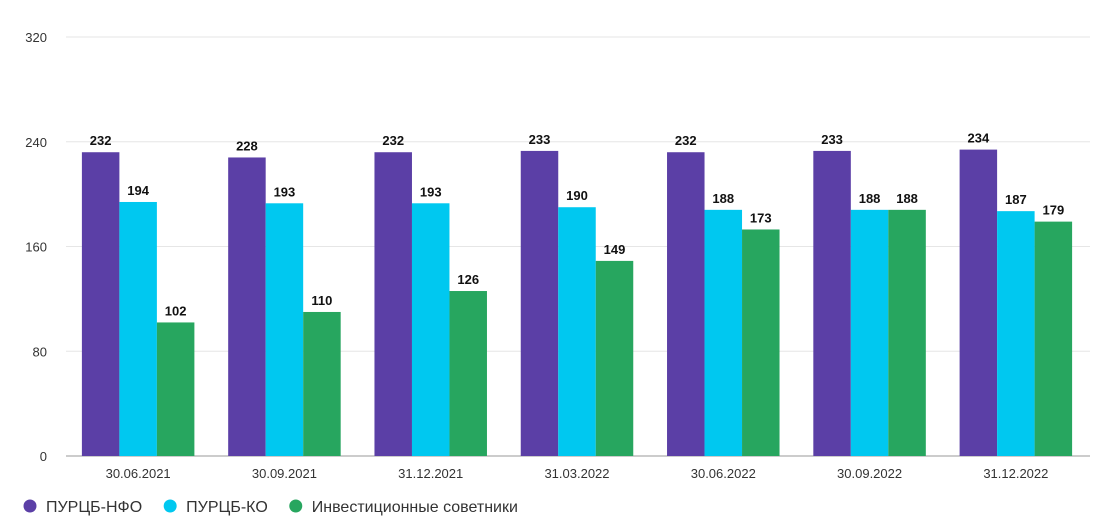 Image resolution: width=1112 pixels, height=526 pixels. I want to click on y-axis-ticks: 0 80 160 240 320, so click(36, 247).